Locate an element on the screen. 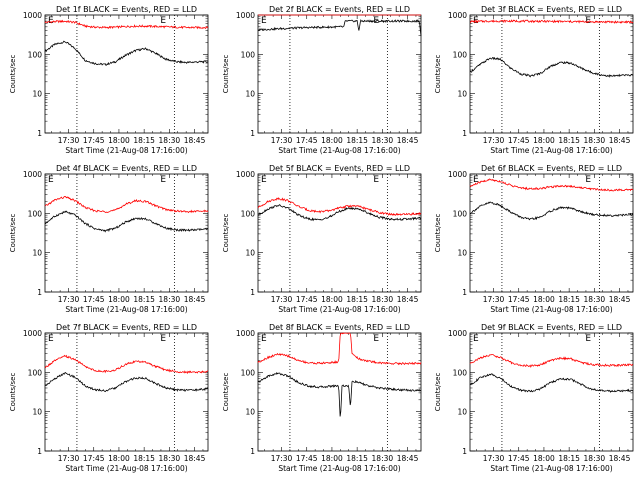 The width and height of the screenshot is (640, 480). panel-title: Det 9f BLACK = Events, RED = LLD is located at coordinates (551, 327).